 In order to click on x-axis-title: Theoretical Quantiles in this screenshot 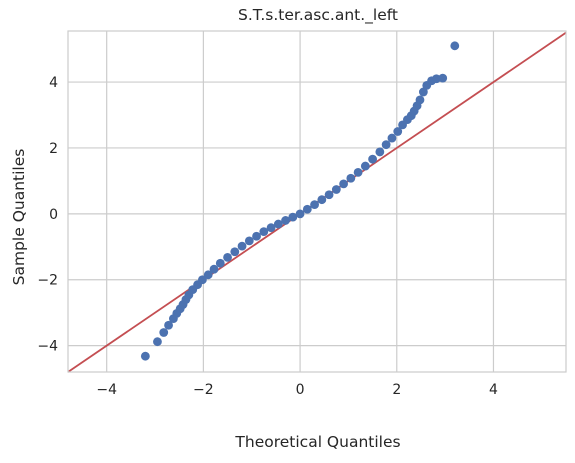, I will do `click(317, 442)`.